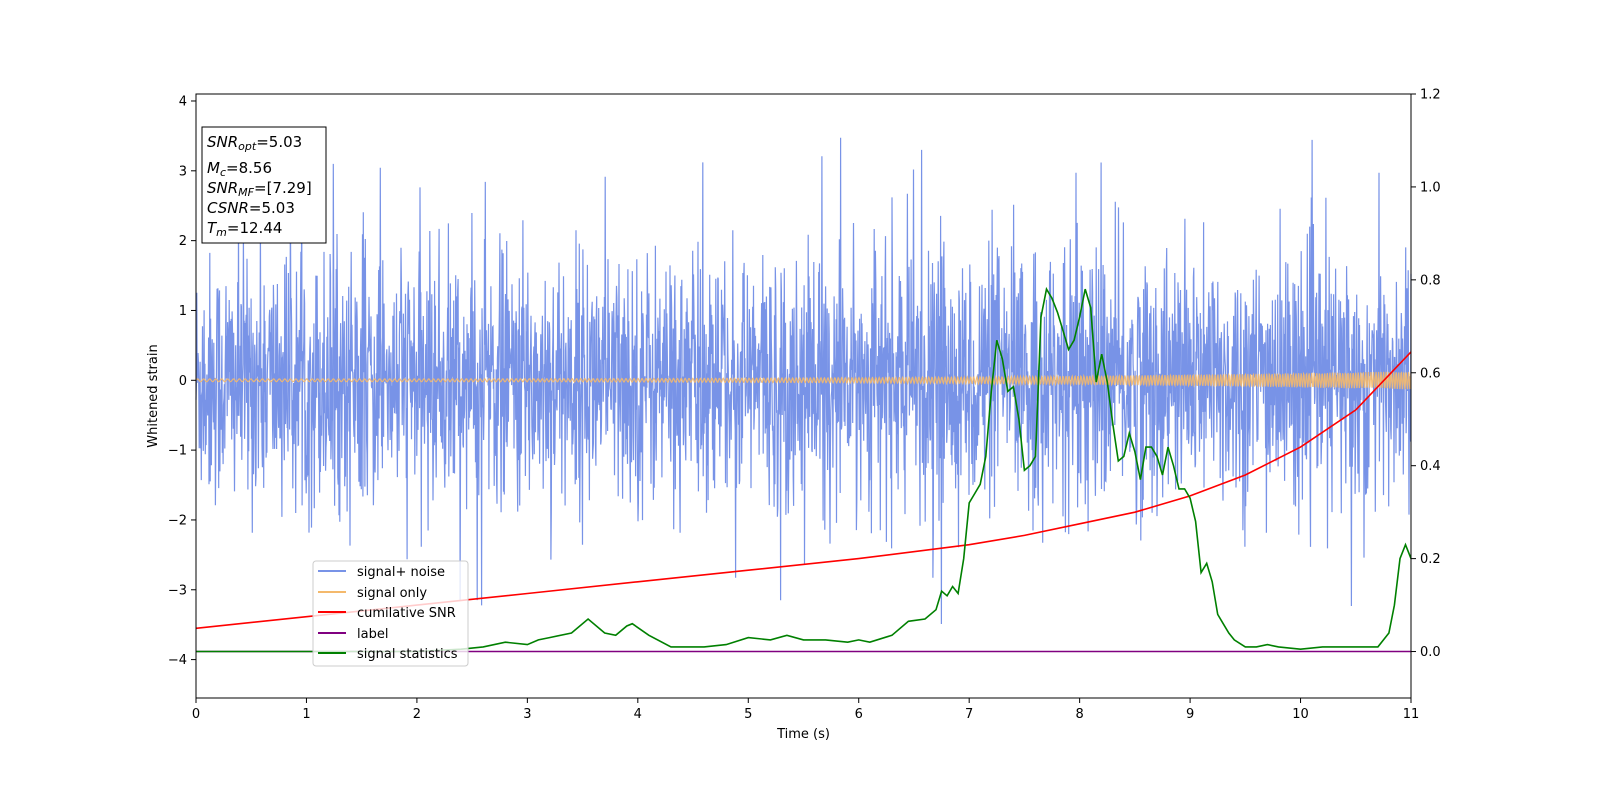 Image resolution: width=1600 pixels, height=800 pixels. I want to click on legend-label-label: label, so click(372, 634).